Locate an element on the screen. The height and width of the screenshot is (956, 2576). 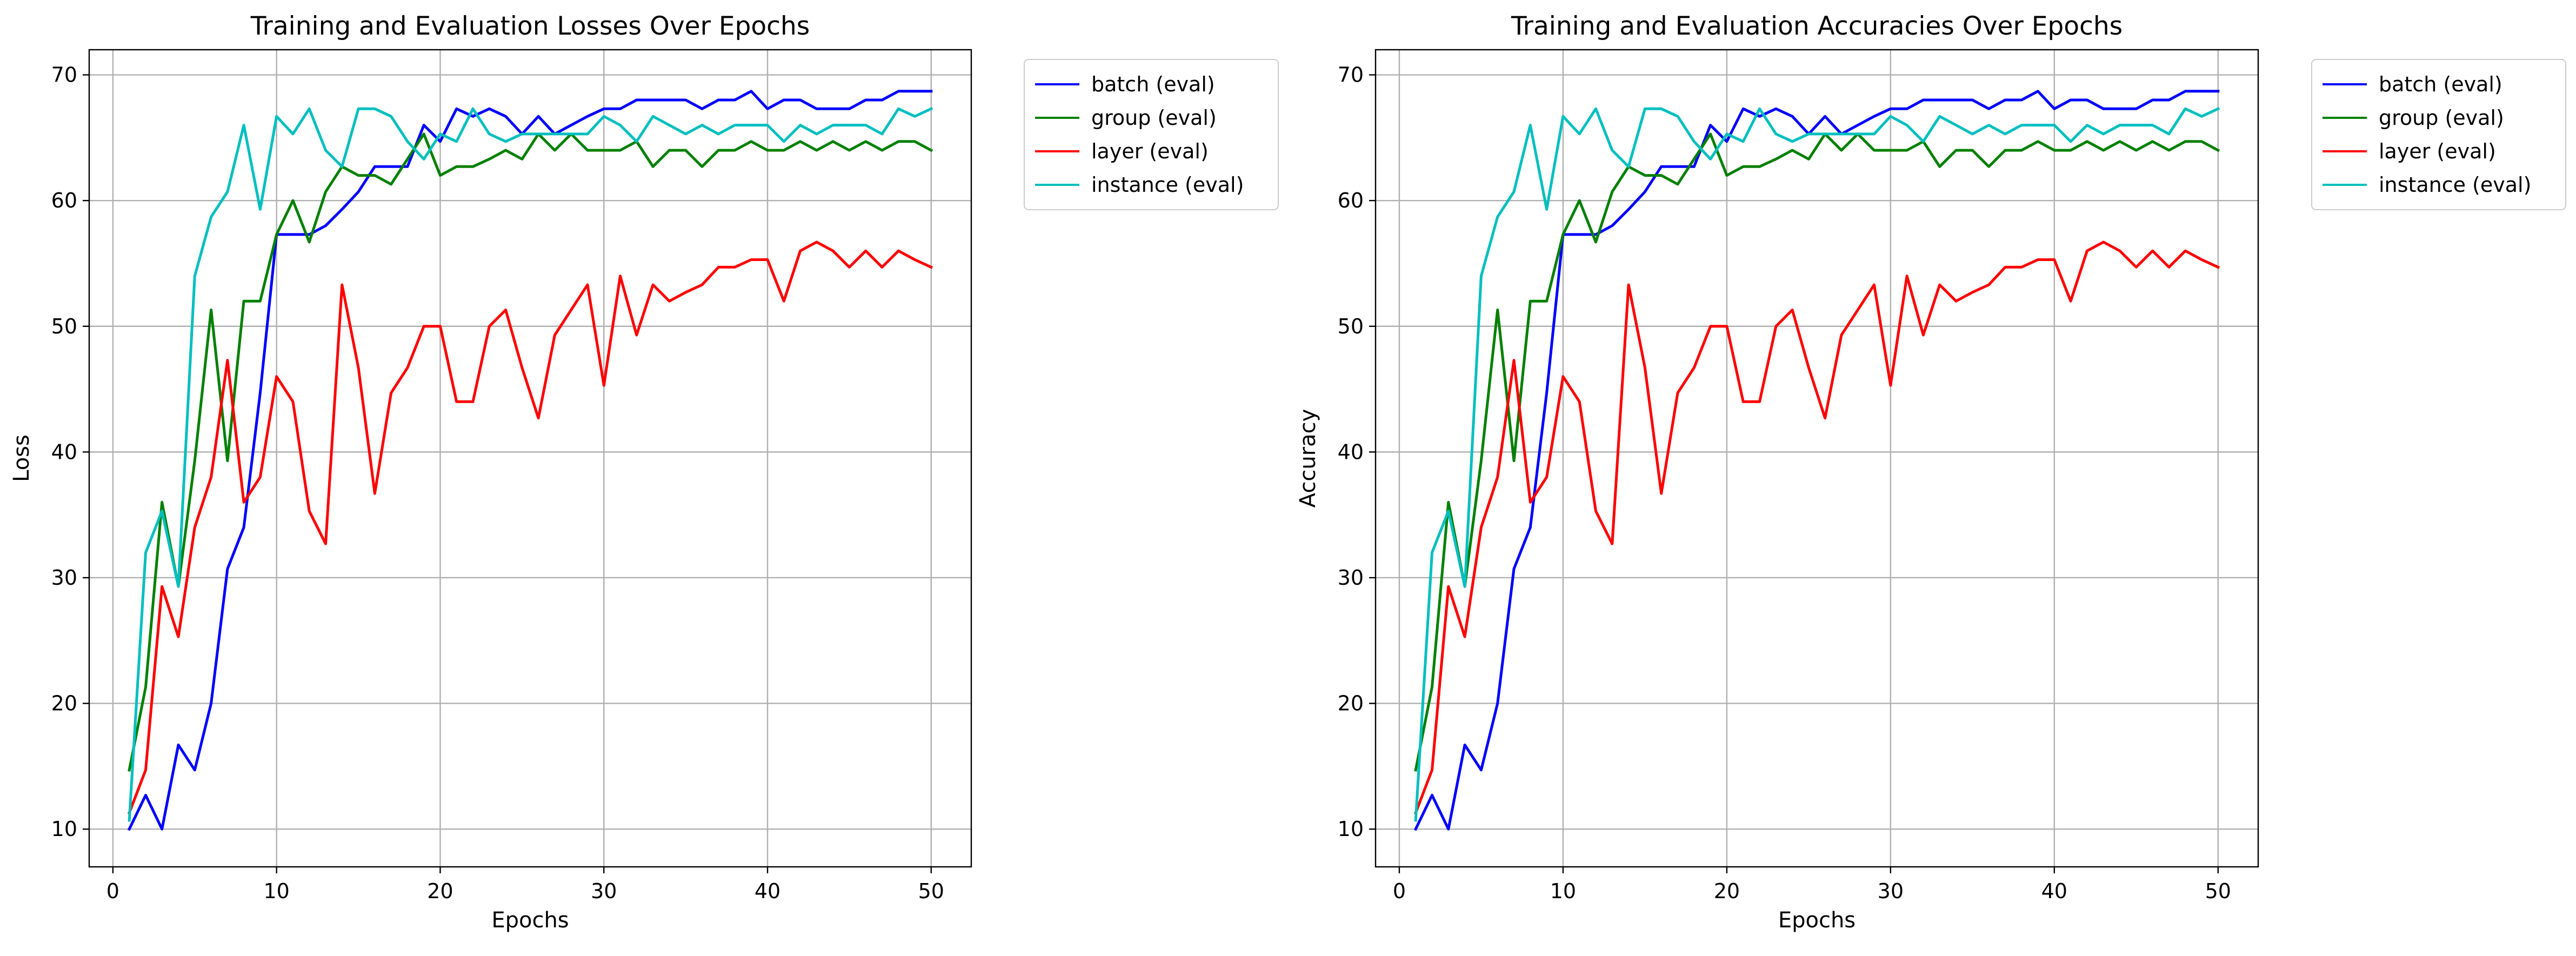
accuracy-chart-xlabel: Epochs is located at coordinates (1817, 920).